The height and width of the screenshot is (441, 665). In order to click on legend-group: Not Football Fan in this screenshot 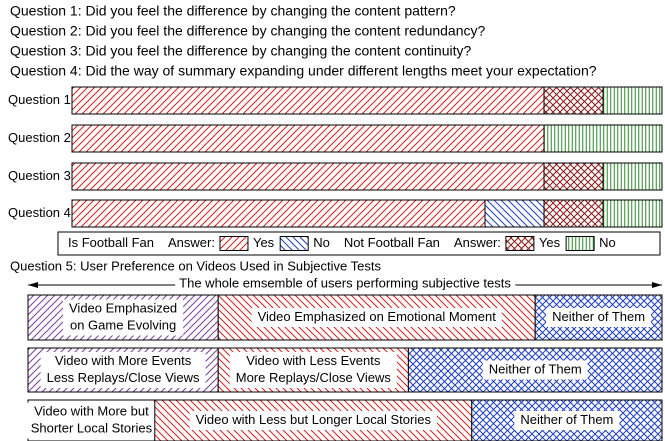, I will do `click(392, 242)`.